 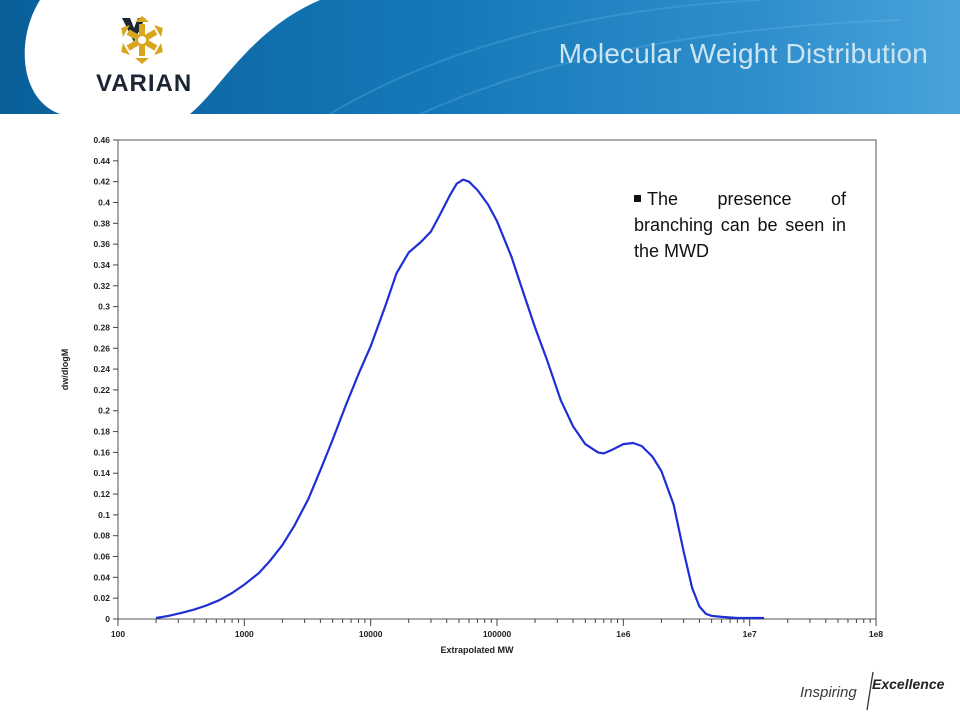 I want to click on y-tick-label: 0.02, so click(x=101, y=598).